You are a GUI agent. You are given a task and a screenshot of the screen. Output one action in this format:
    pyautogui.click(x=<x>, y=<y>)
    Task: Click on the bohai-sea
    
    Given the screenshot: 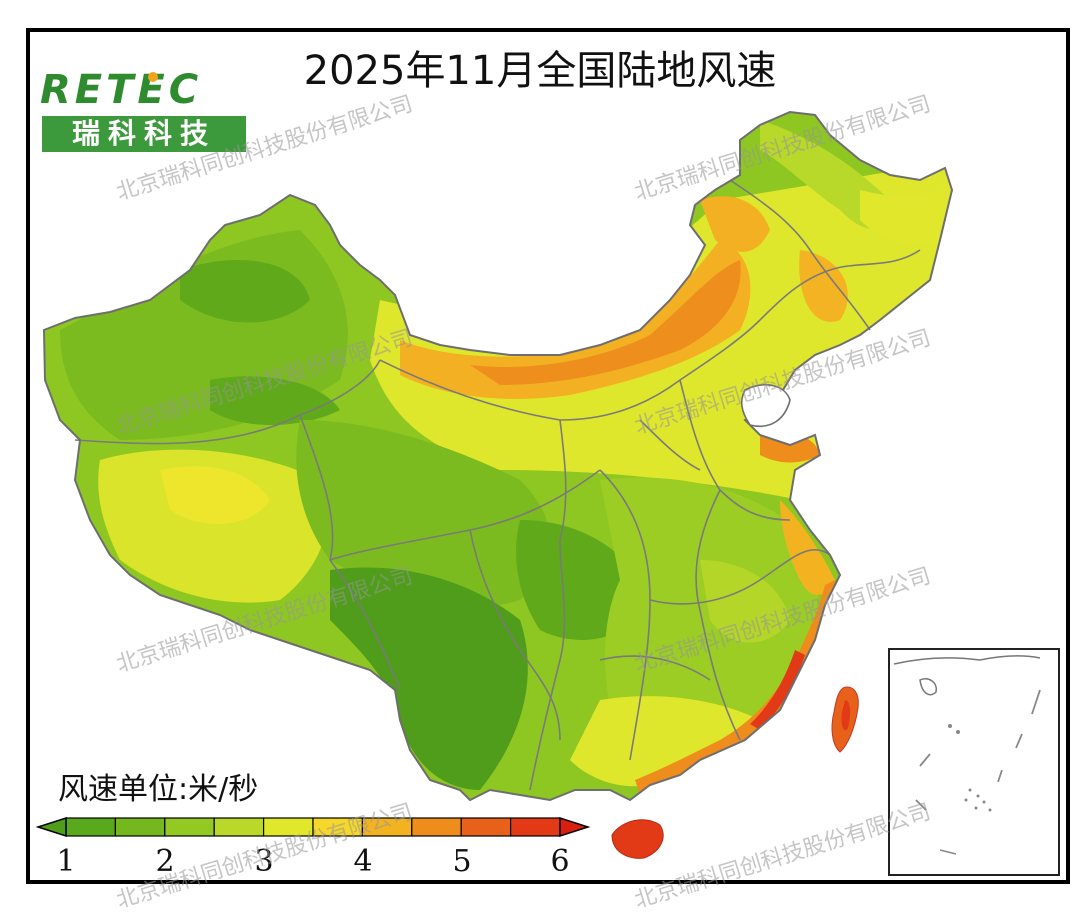 What is the action you would take?
    pyautogui.click(x=765, y=405)
    